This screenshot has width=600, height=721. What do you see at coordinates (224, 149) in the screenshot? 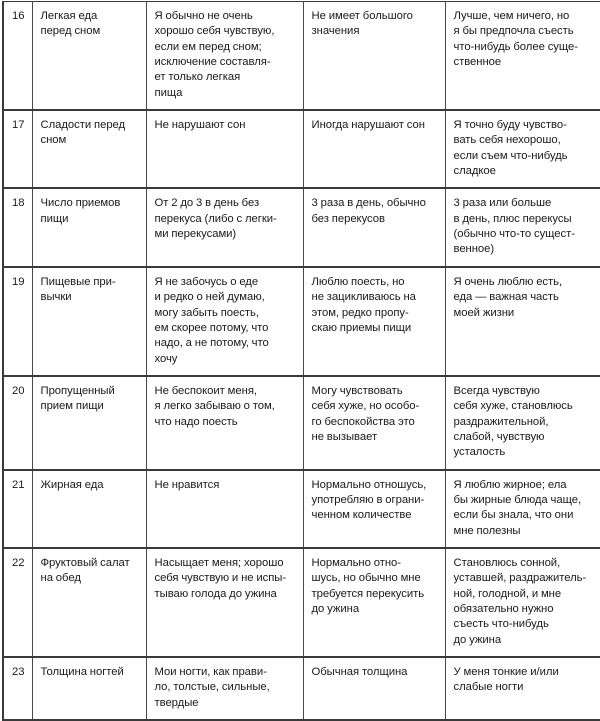
I see `row-variant-a-cell: Не нарушают сон` at bounding box center [224, 149].